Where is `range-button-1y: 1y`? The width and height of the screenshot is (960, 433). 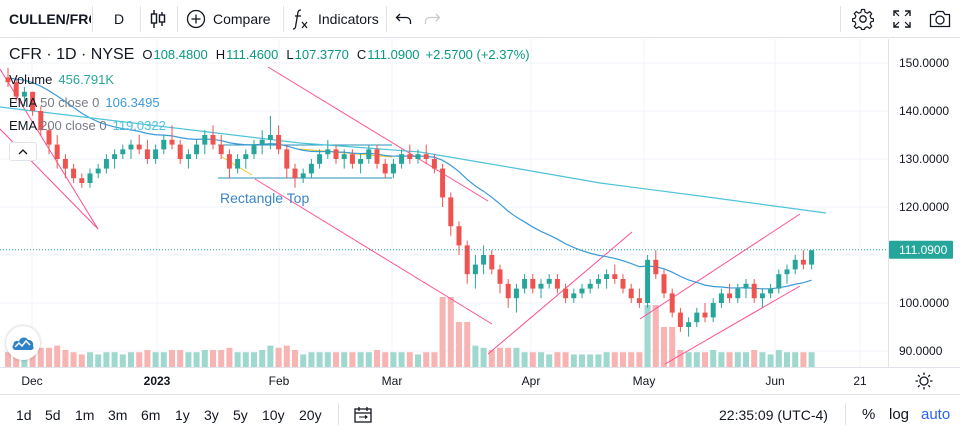
range-button-1y: 1y is located at coordinates (182, 414).